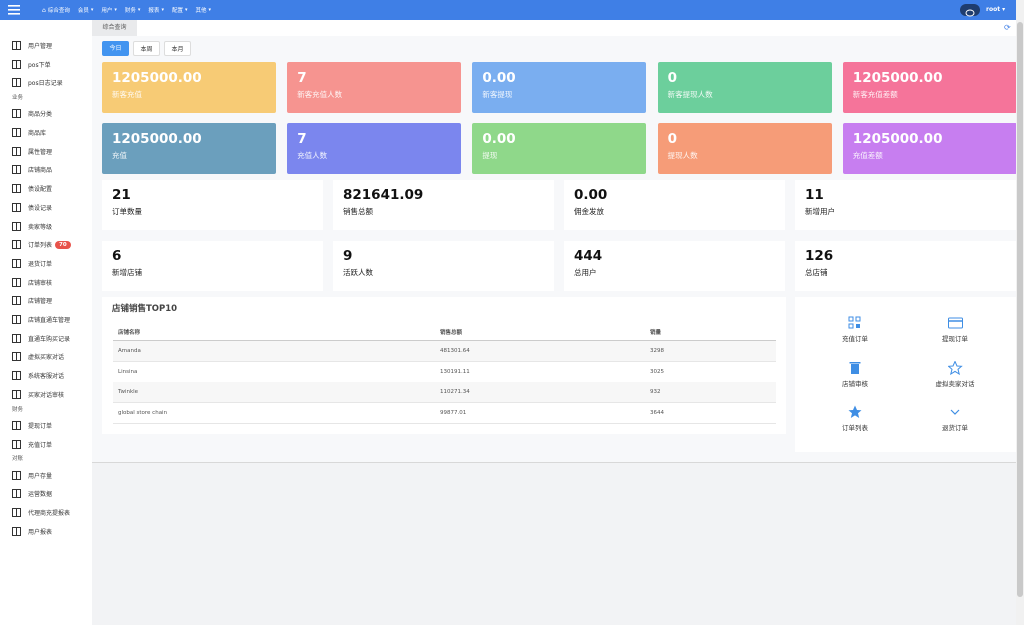 The height and width of the screenshot is (625, 1024). What do you see at coordinates (46, 531) in the screenshot?
I see `sidebar-item: 用户报表` at bounding box center [46, 531].